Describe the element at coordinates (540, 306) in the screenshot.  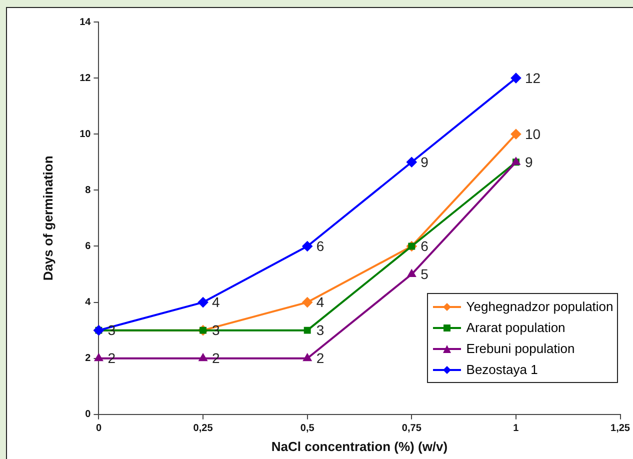
I see `legend-label: Yeghegnadzor population` at that location.